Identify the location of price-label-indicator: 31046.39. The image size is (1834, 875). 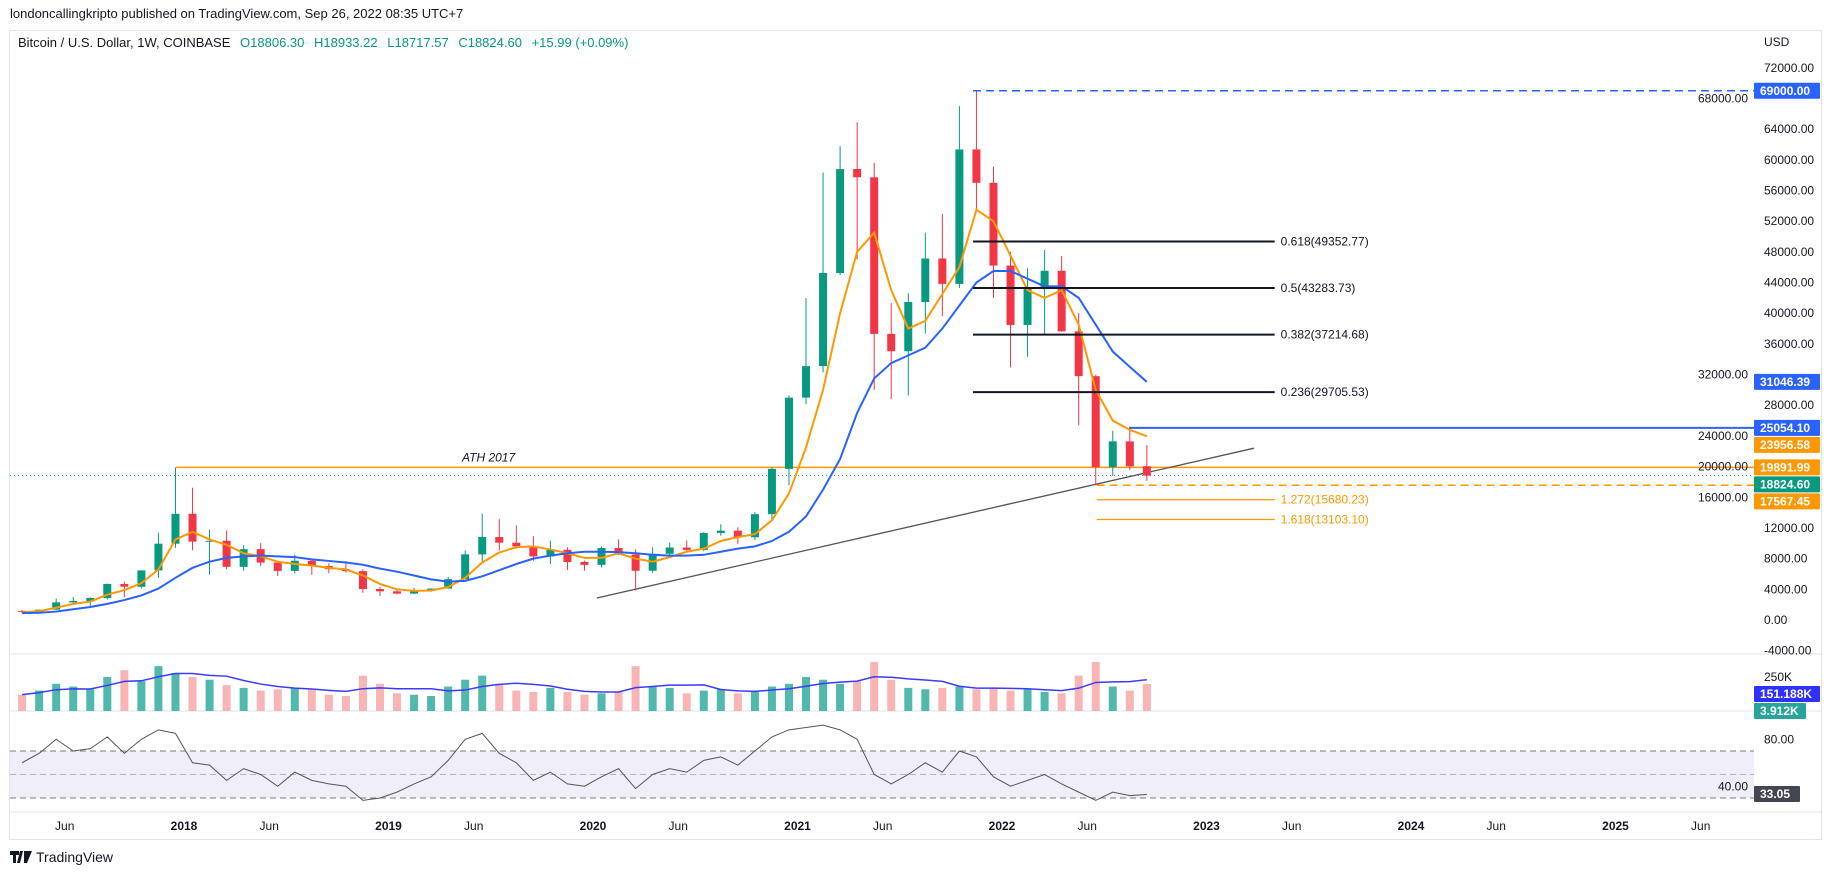
(1785, 382).